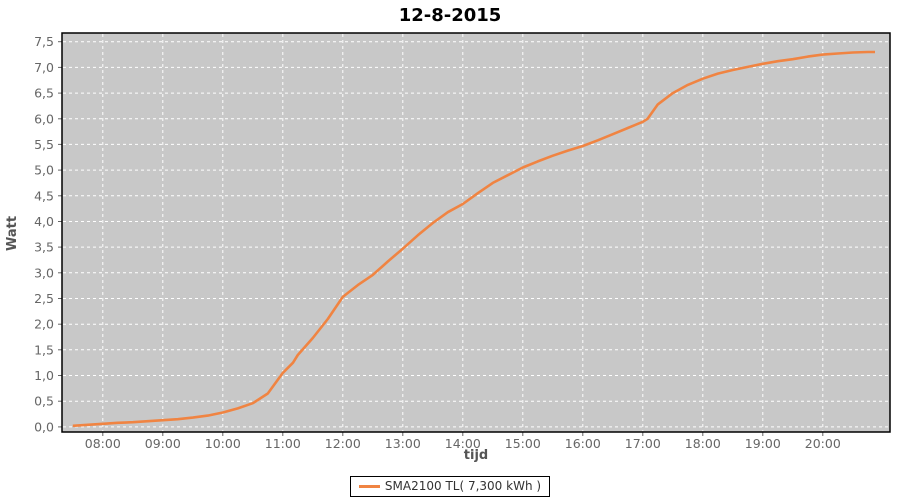  I want to click on y-tick-label: 6,5, so click(44, 93).